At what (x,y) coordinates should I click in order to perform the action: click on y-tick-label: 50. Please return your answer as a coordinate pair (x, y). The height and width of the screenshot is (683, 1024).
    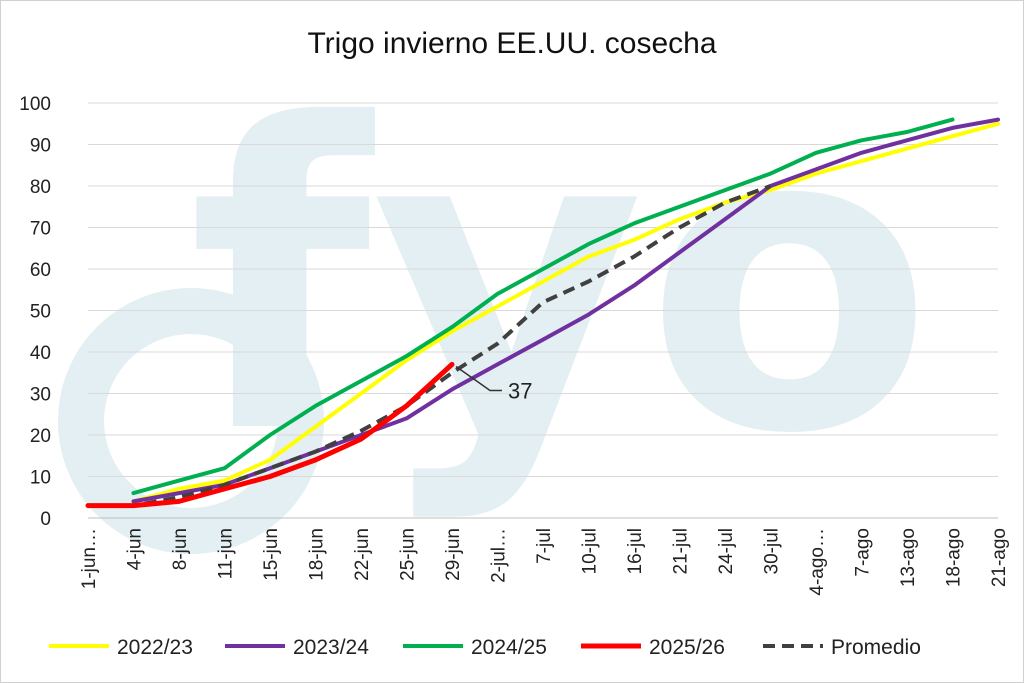
    Looking at the image, I should click on (40, 312).